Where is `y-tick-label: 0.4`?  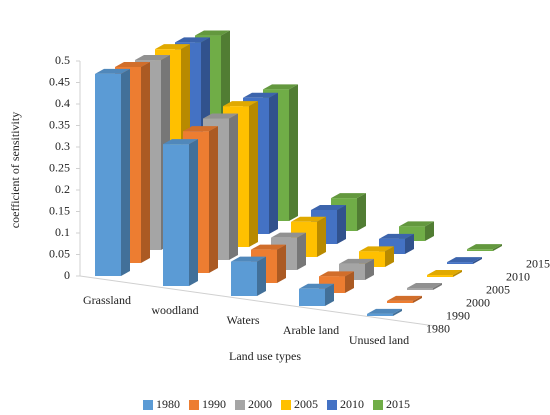 y-tick-label: 0.4 is located at coordinates (62, 103).